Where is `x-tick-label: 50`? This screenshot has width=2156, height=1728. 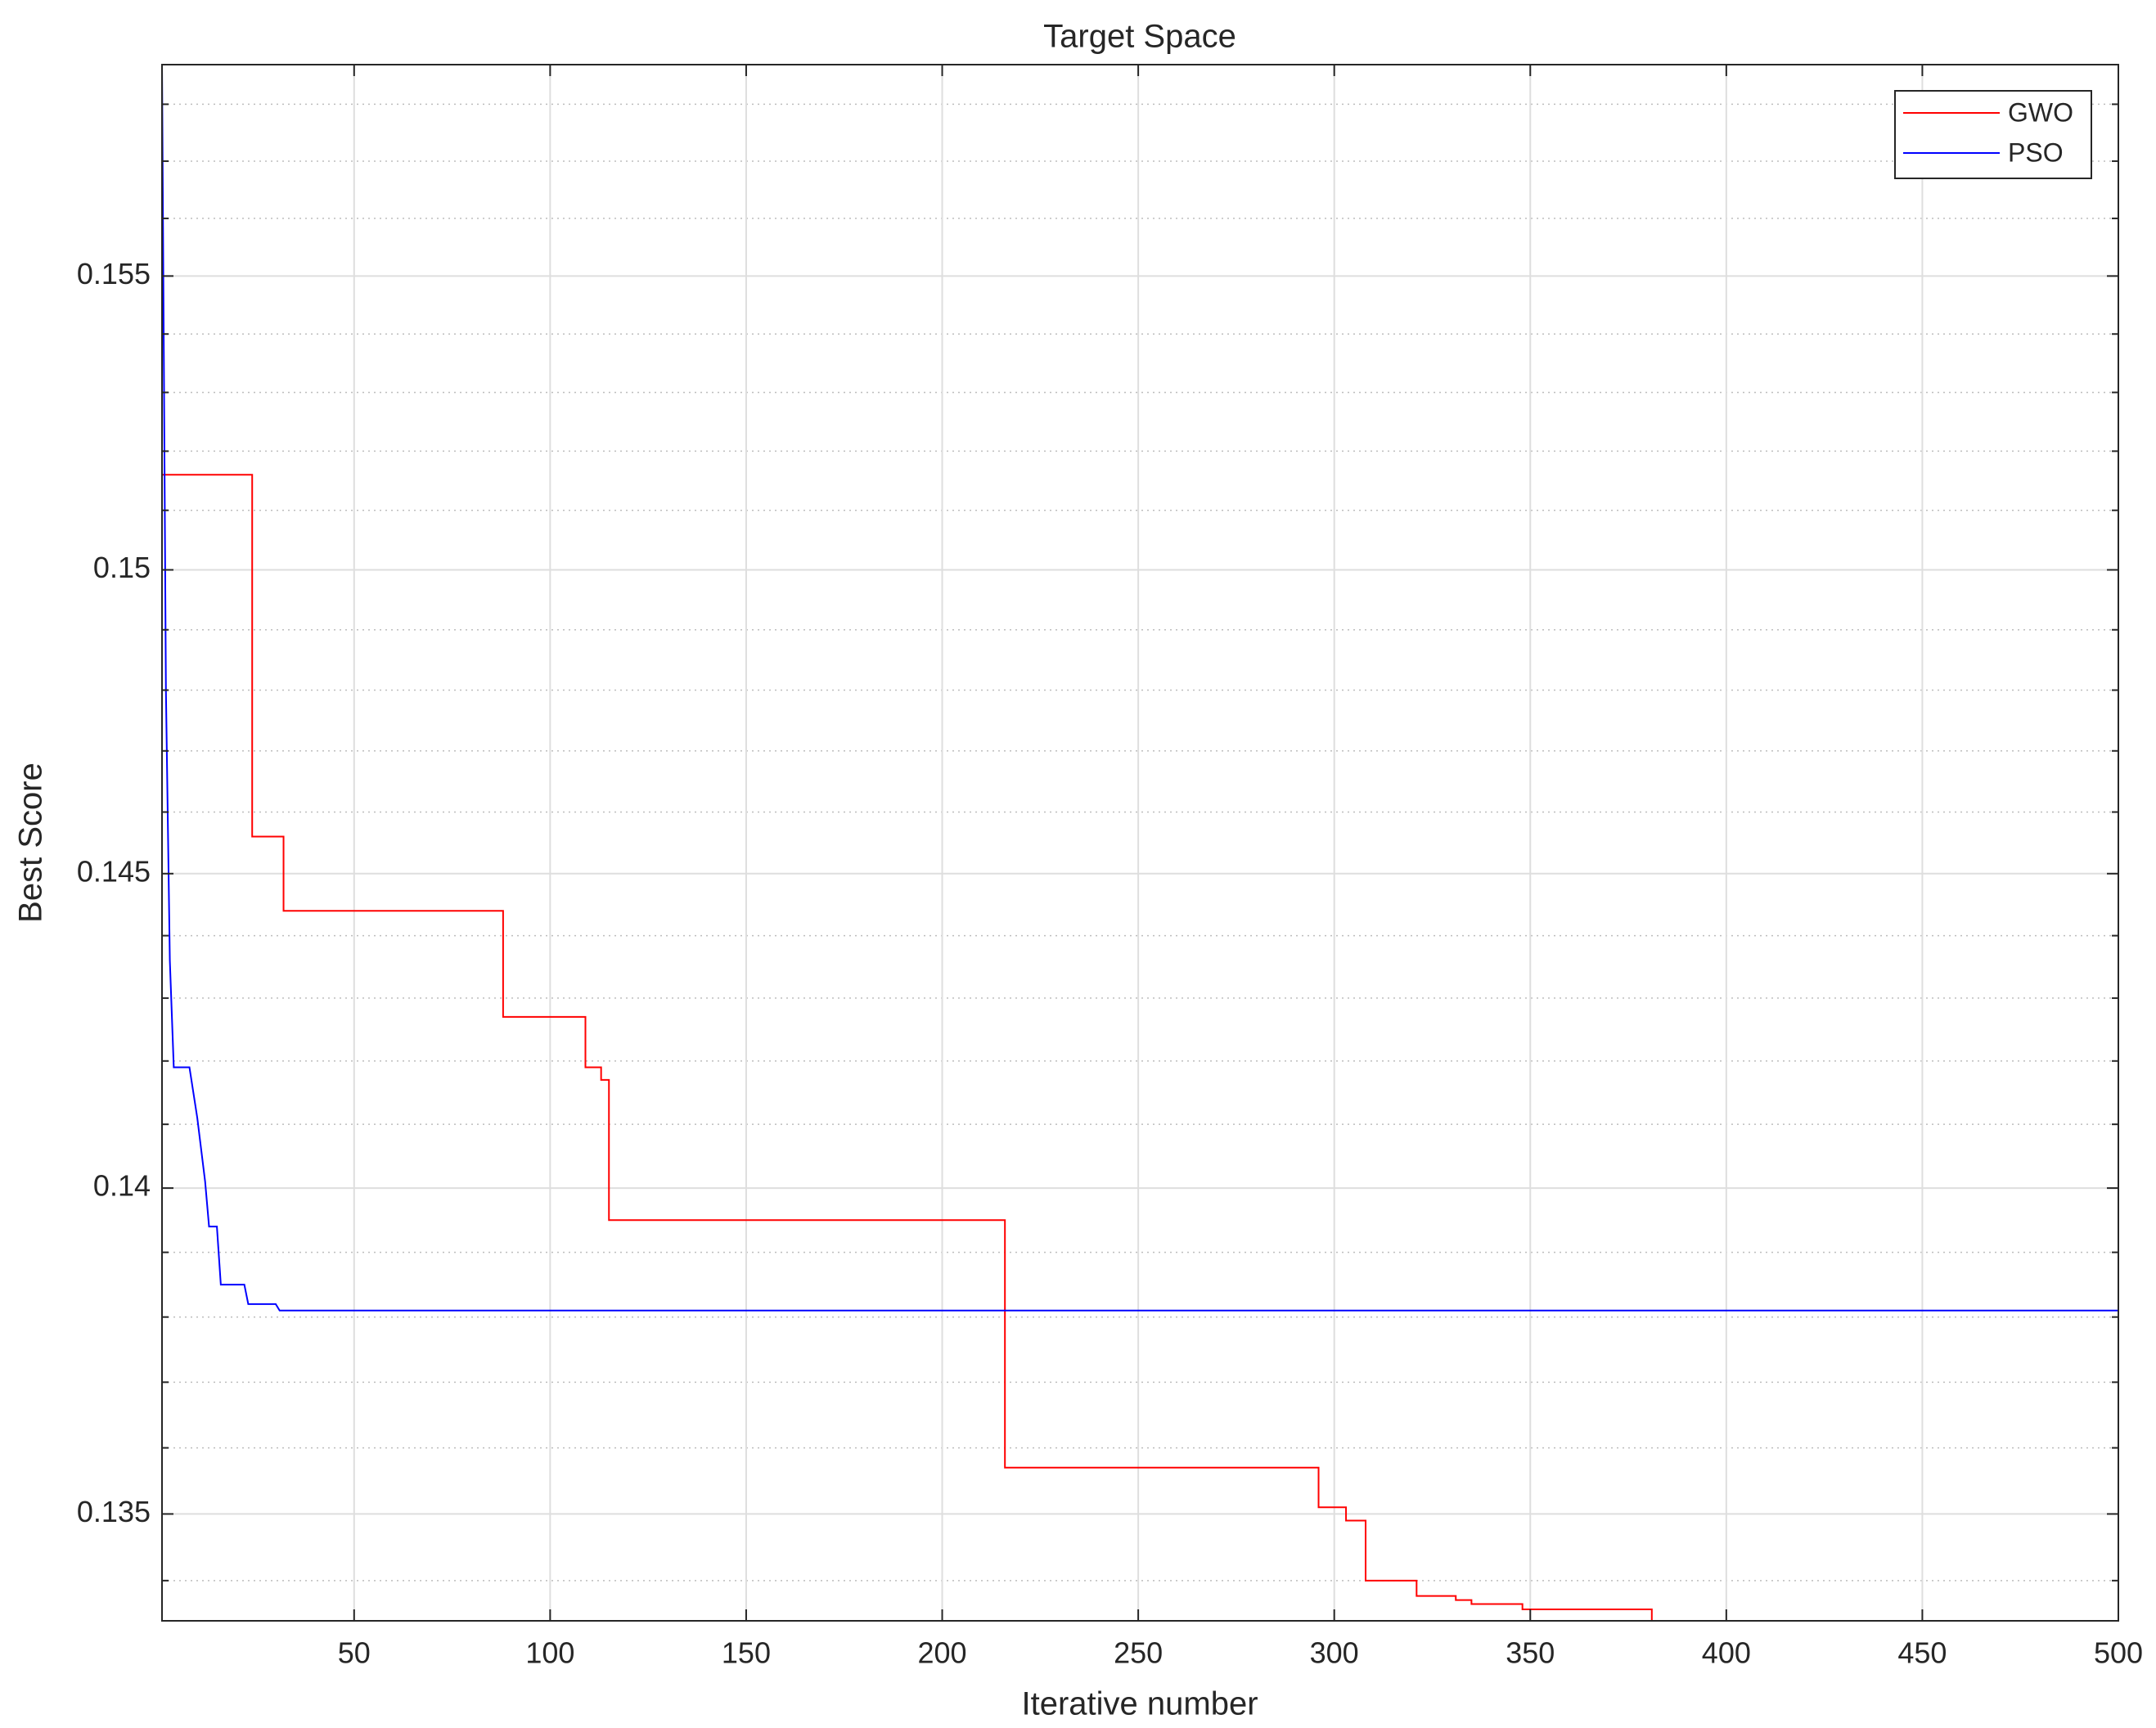
x-tick-label: 50 is located at coordinates (355, 1653).